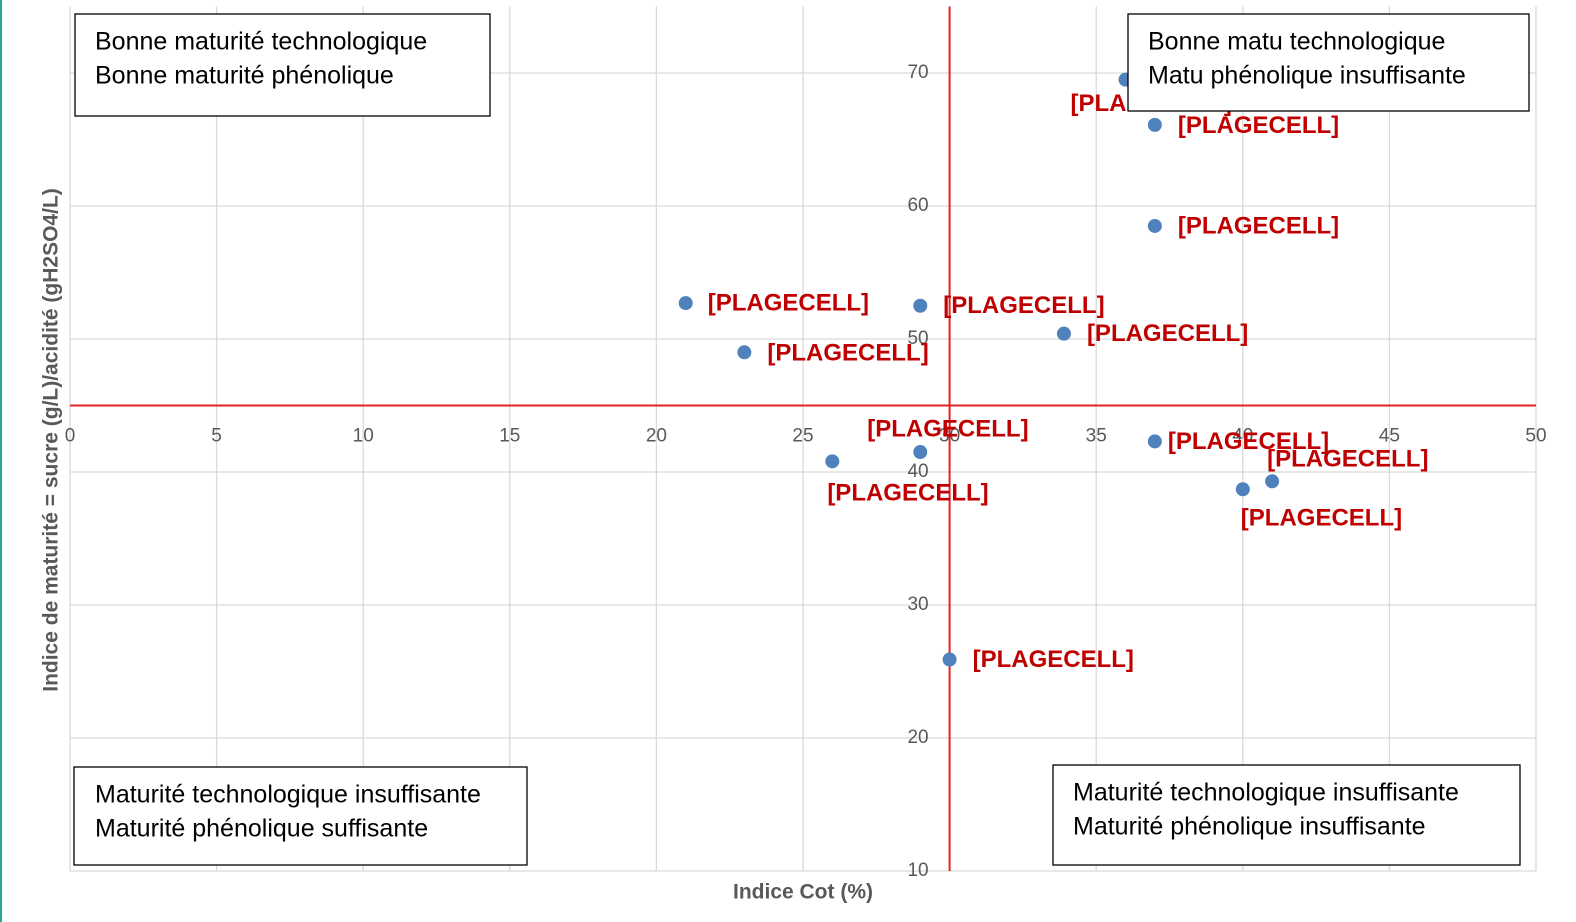  I want to click on y-tick-label: 60, so click(917, 205).